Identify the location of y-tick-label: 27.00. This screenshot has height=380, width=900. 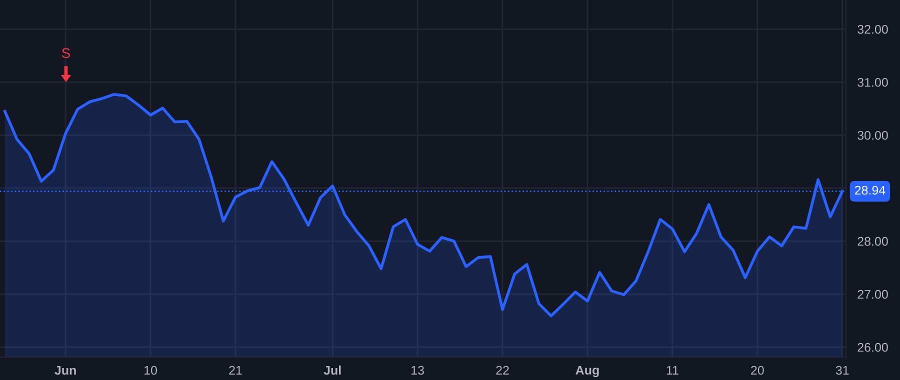
(873, 294).